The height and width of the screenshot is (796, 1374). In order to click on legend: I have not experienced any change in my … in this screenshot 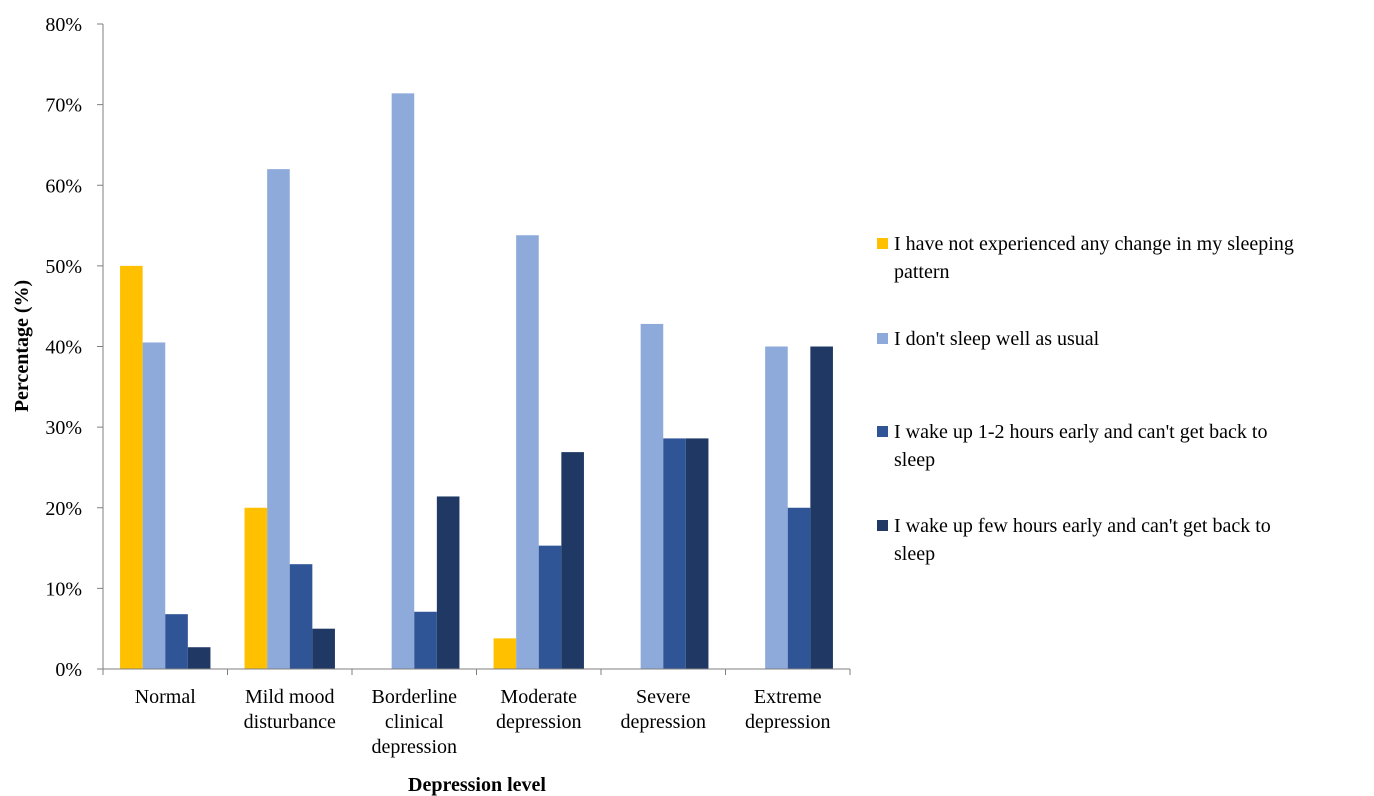, I will do `click(1085, 399)`.